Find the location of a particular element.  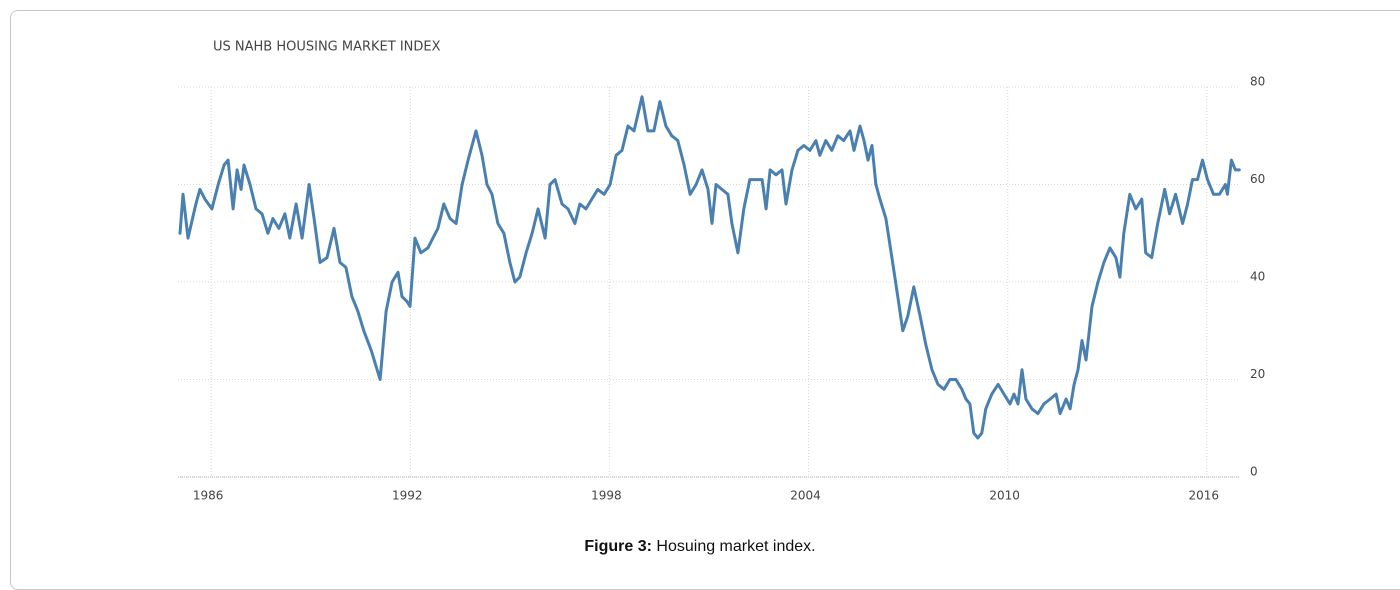

y-tick-label: 80 is located at coordinates (1257, 82).